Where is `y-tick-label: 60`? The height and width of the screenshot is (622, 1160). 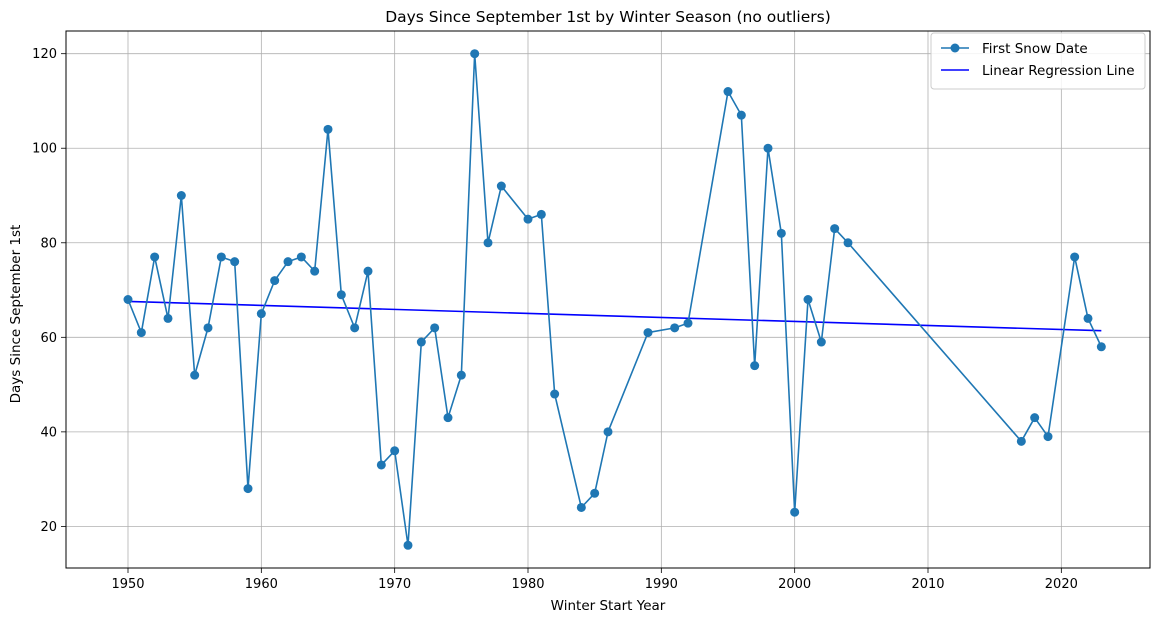
y-tick-label: 60 is located at coordinates (48, 338).